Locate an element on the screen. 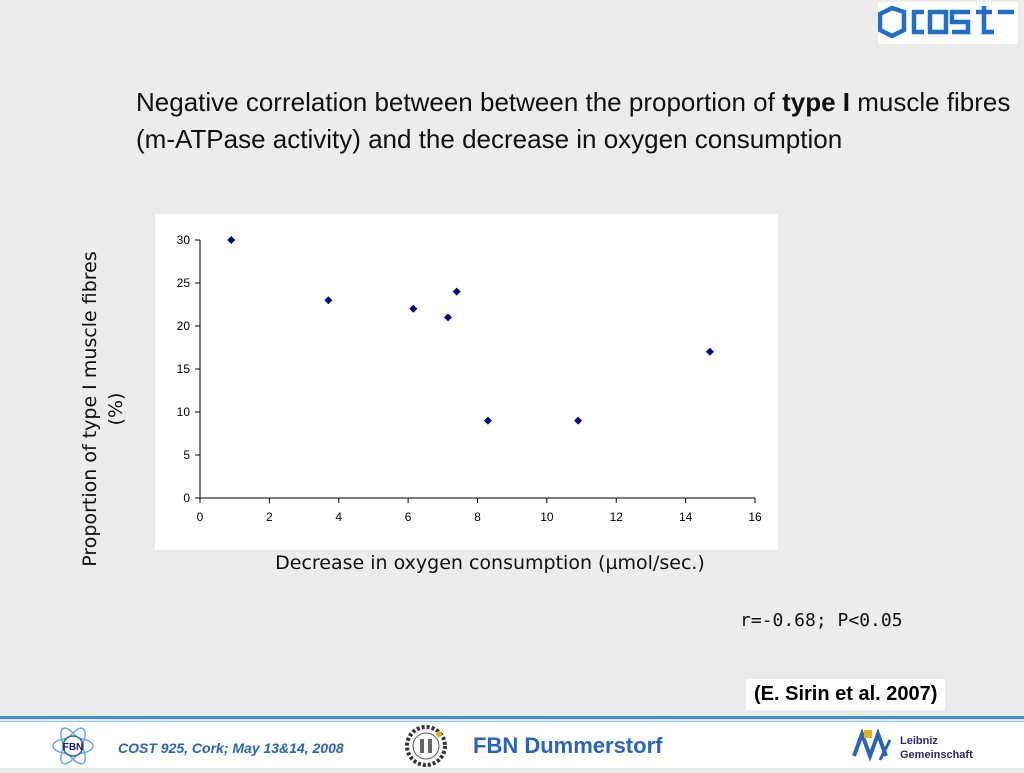 The width and height of the screenshot is (1024, 773). footer-divider is located at coordinates (512, 717).